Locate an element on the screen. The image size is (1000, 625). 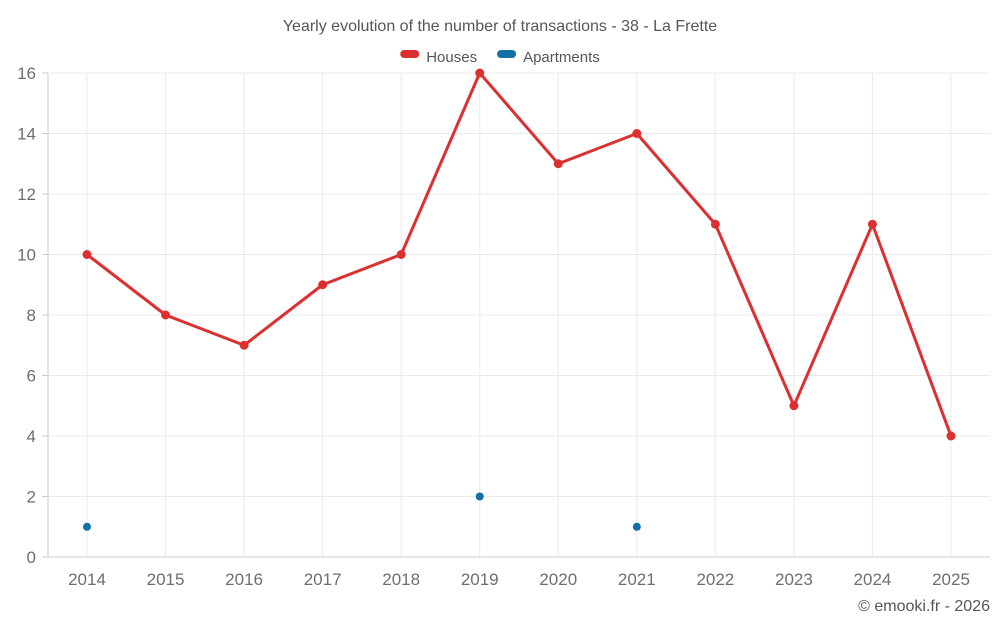
y-tick-label: 12 is located at coordinates (26, 194).